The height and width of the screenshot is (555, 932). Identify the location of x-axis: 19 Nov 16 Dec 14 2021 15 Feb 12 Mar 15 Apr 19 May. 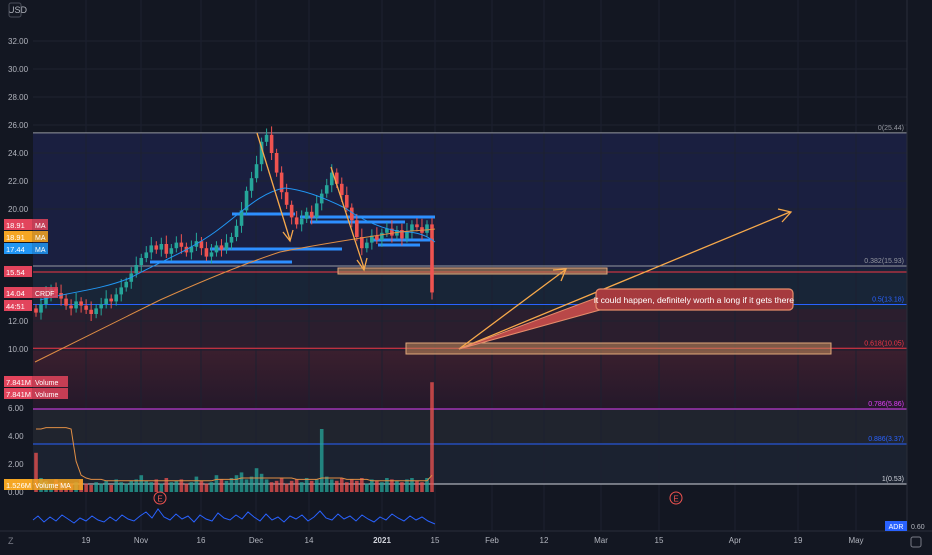
(473, 540).